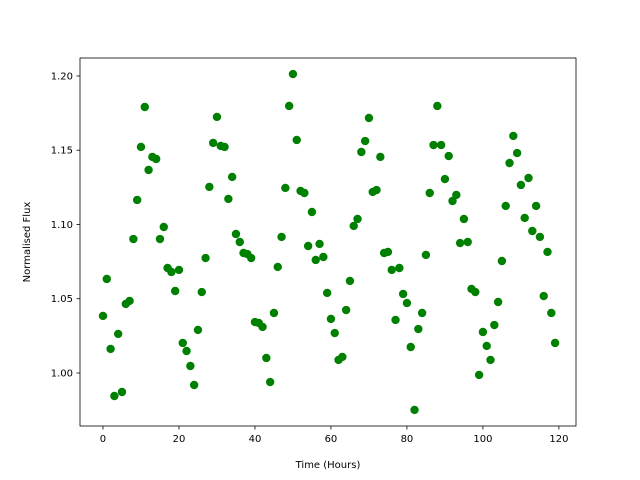 This screenshot has height=480, width=640. Describe the element at coordinates (482, 439) in the screenshot. I see `x-tick-label: 100` at that location.